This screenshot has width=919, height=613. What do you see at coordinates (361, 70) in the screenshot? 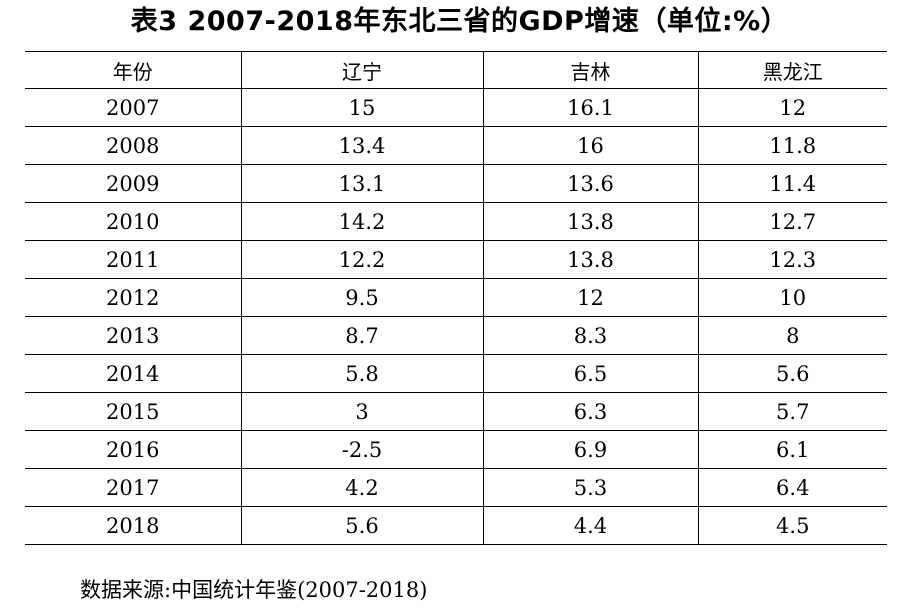
I see `column-header-liaoning: 辽宁` at bounding box center [361, 70].